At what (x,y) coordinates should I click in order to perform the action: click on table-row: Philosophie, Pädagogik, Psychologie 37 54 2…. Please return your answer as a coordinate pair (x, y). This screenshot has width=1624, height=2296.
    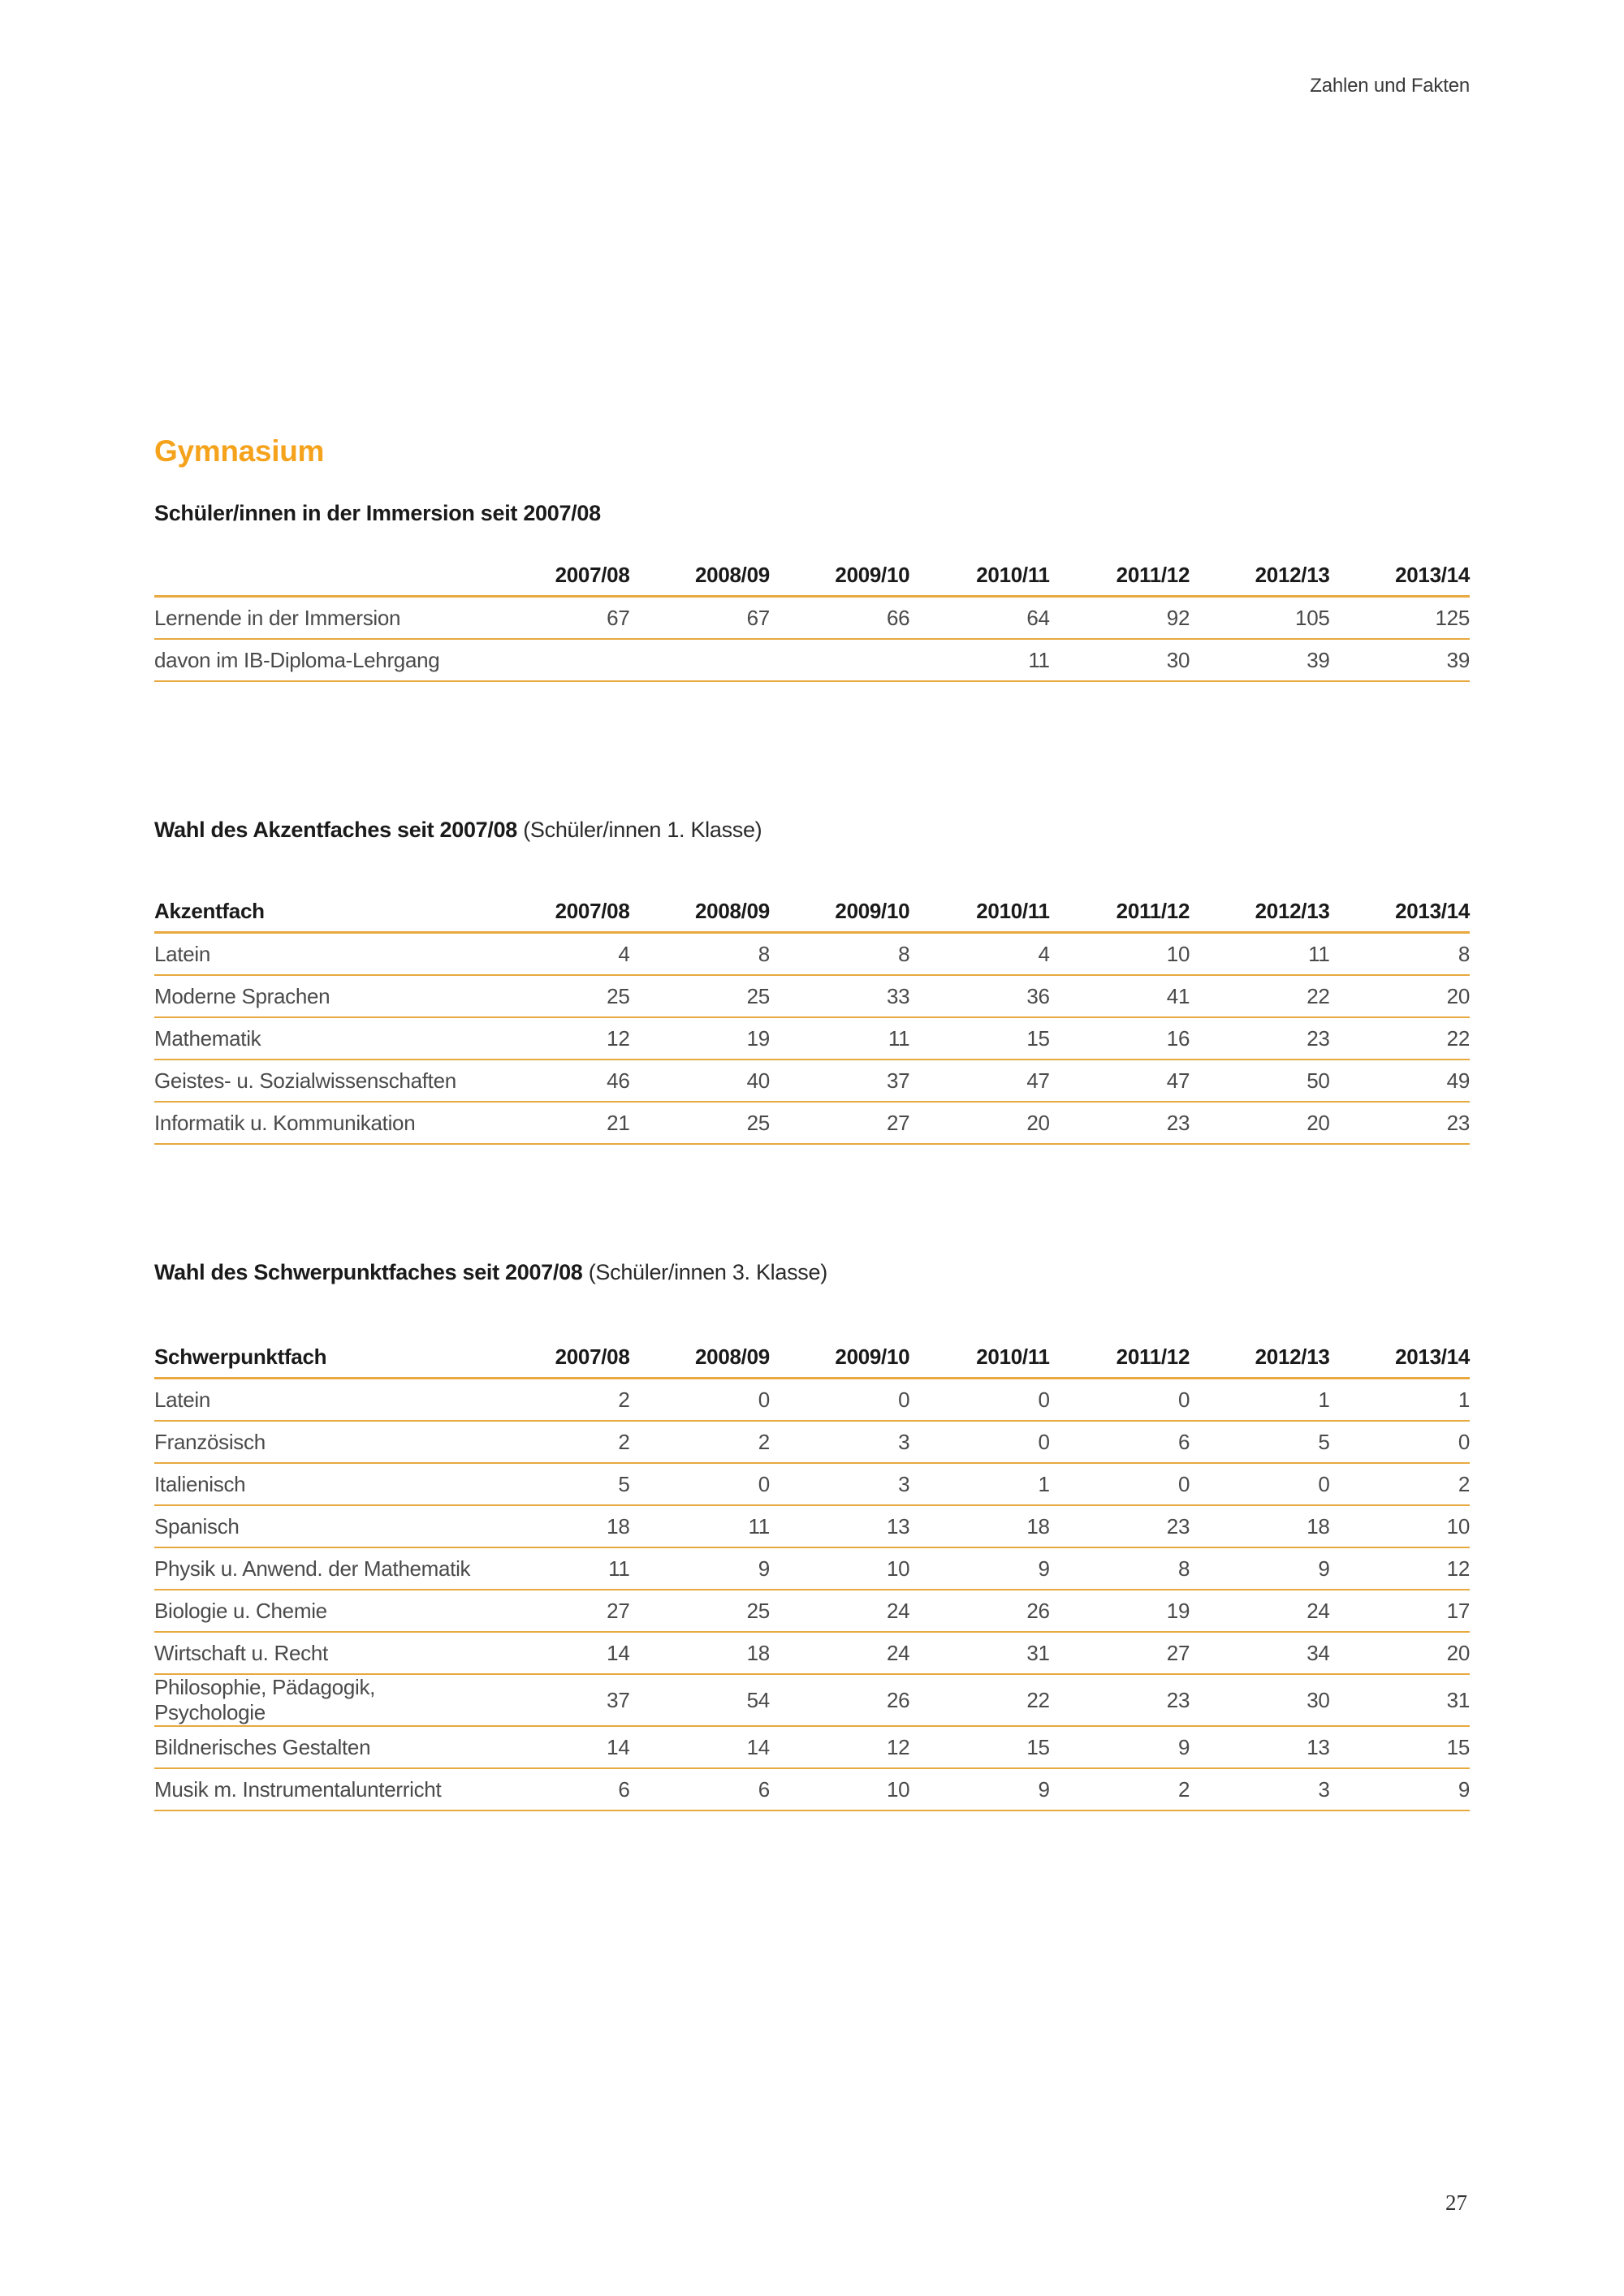
    Looking at the image, I should click on (812, 1700).